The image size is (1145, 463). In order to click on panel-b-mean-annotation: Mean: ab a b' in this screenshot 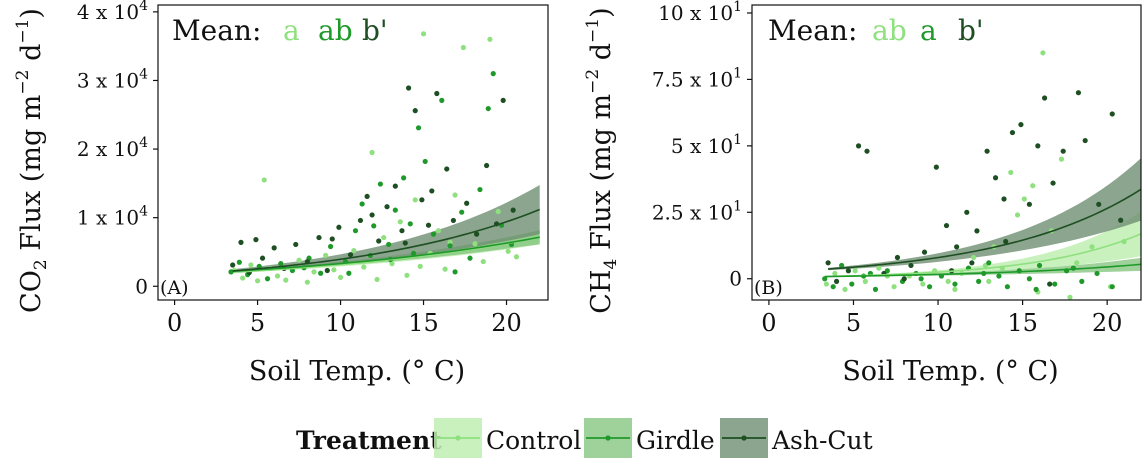, I will do `click(876, 30)`.